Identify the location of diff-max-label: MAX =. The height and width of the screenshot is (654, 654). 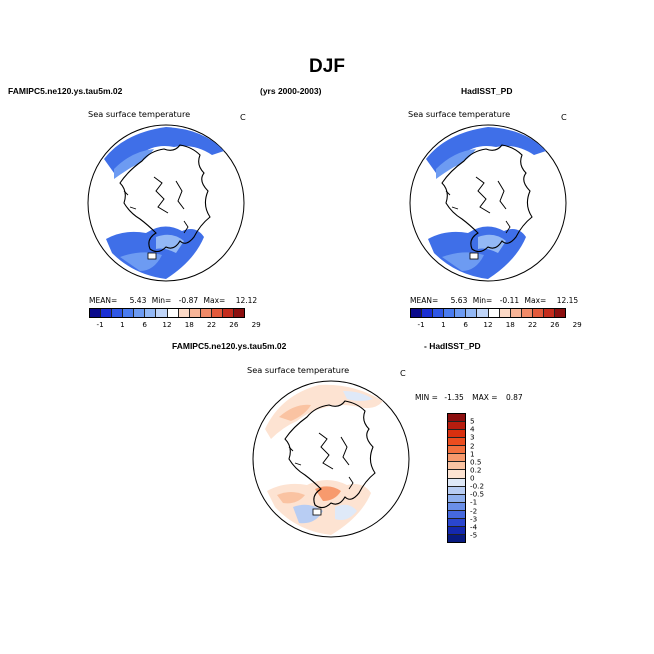
(485, 397).